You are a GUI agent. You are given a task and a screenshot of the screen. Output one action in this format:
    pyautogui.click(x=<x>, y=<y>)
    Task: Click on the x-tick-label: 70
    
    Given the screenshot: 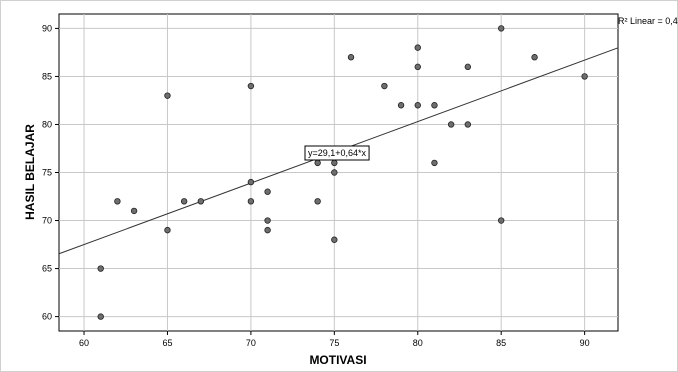 What is the action you would take?
    pyautogui.click(x=251, y=343)
    